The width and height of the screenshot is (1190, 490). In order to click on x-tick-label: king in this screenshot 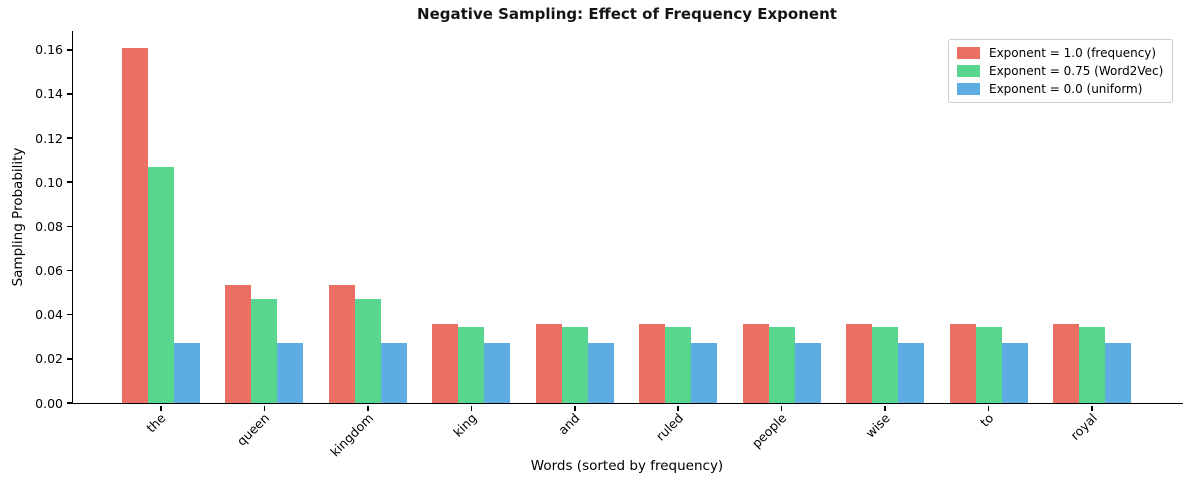, I will do `click(464, 425)`.